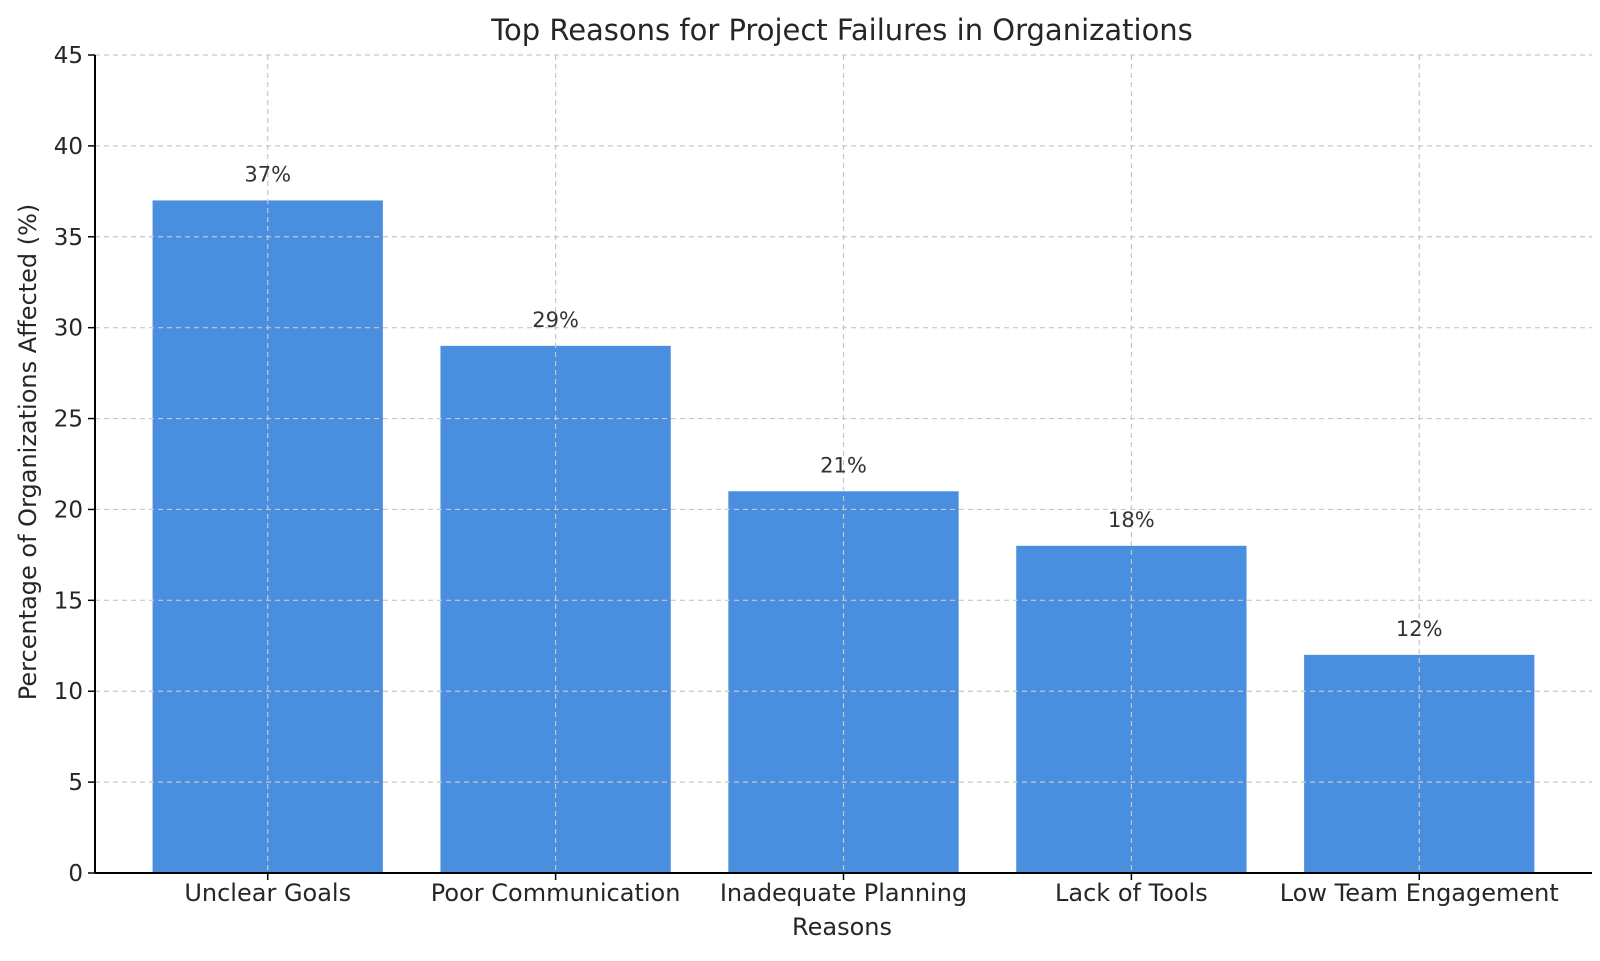 The image size is (1600, 961). What do you see at coordinates (267, 893) in the screenshot?
I see `x-tick-label: Unclear Goals` at bounding box center [267, 893].